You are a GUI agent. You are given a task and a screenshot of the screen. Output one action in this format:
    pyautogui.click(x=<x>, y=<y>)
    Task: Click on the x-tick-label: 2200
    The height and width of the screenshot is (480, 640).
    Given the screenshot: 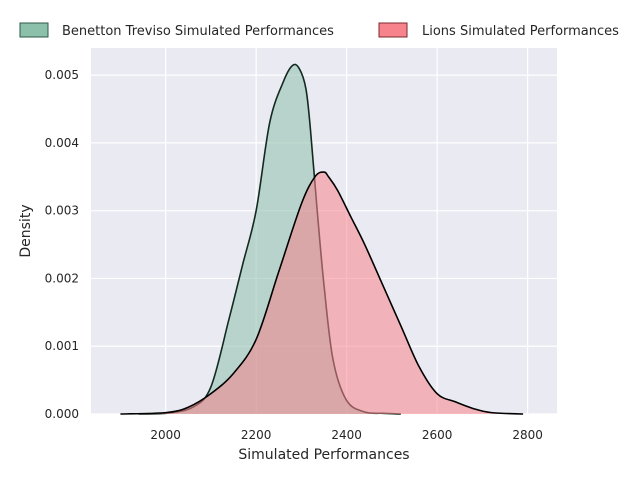 What is the action you would take?
    pyautogui.click(x=256, y=435)
    